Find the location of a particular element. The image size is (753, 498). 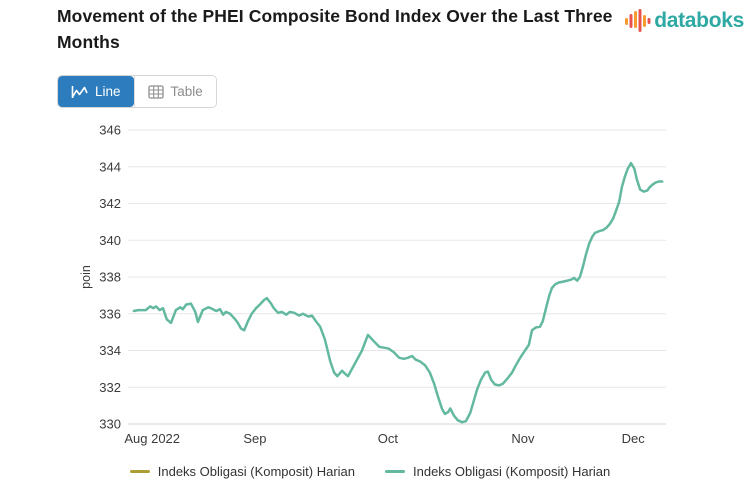

x-tick-label: Dec is located at coordinates (634, 438).